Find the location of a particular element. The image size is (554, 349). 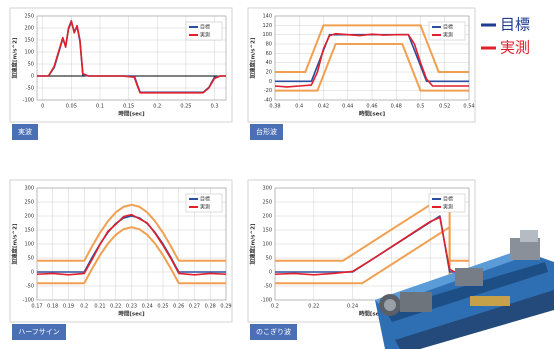

x-tick-label: 0.3 is located at coordinates (215, 107).